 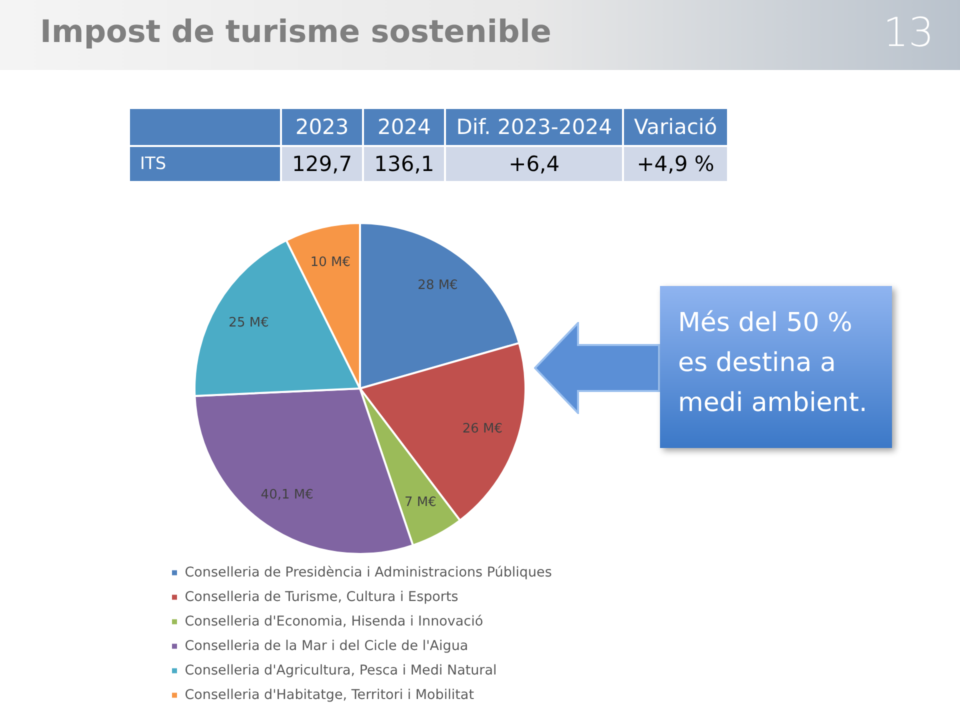 I want to click on text: 129,7, so click(x=322, y=164).